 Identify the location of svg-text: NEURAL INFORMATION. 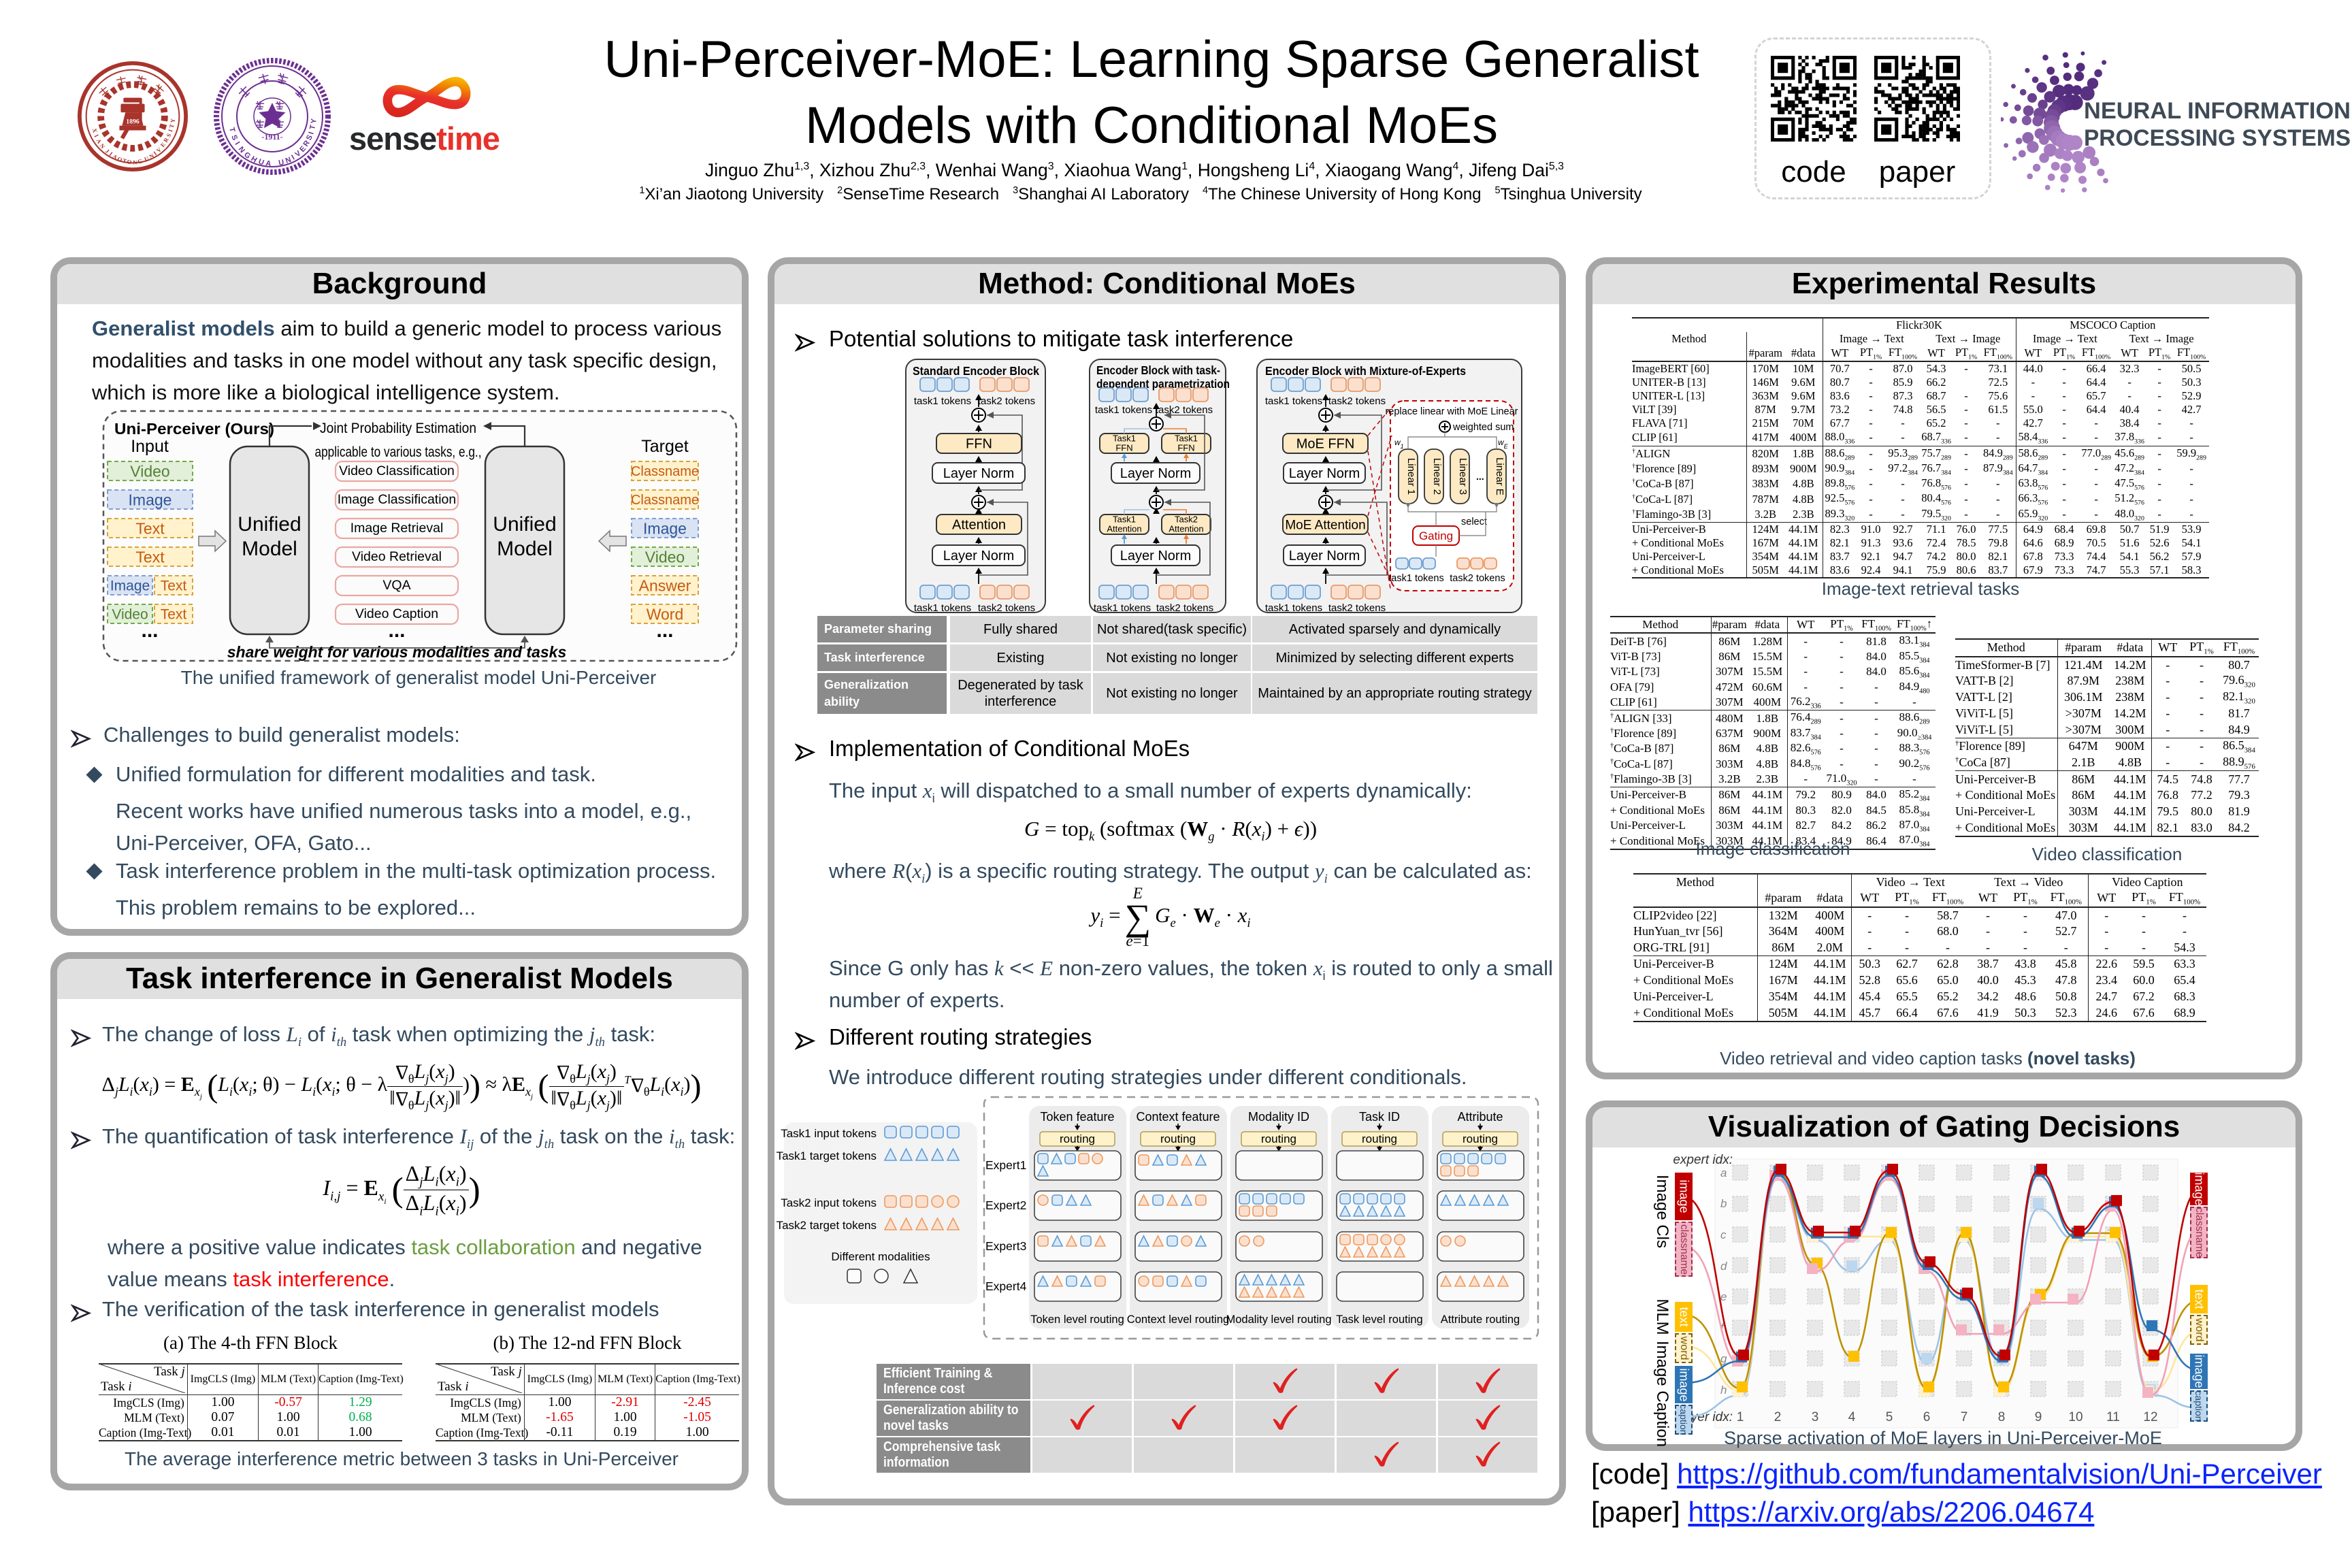
(2218, 111).